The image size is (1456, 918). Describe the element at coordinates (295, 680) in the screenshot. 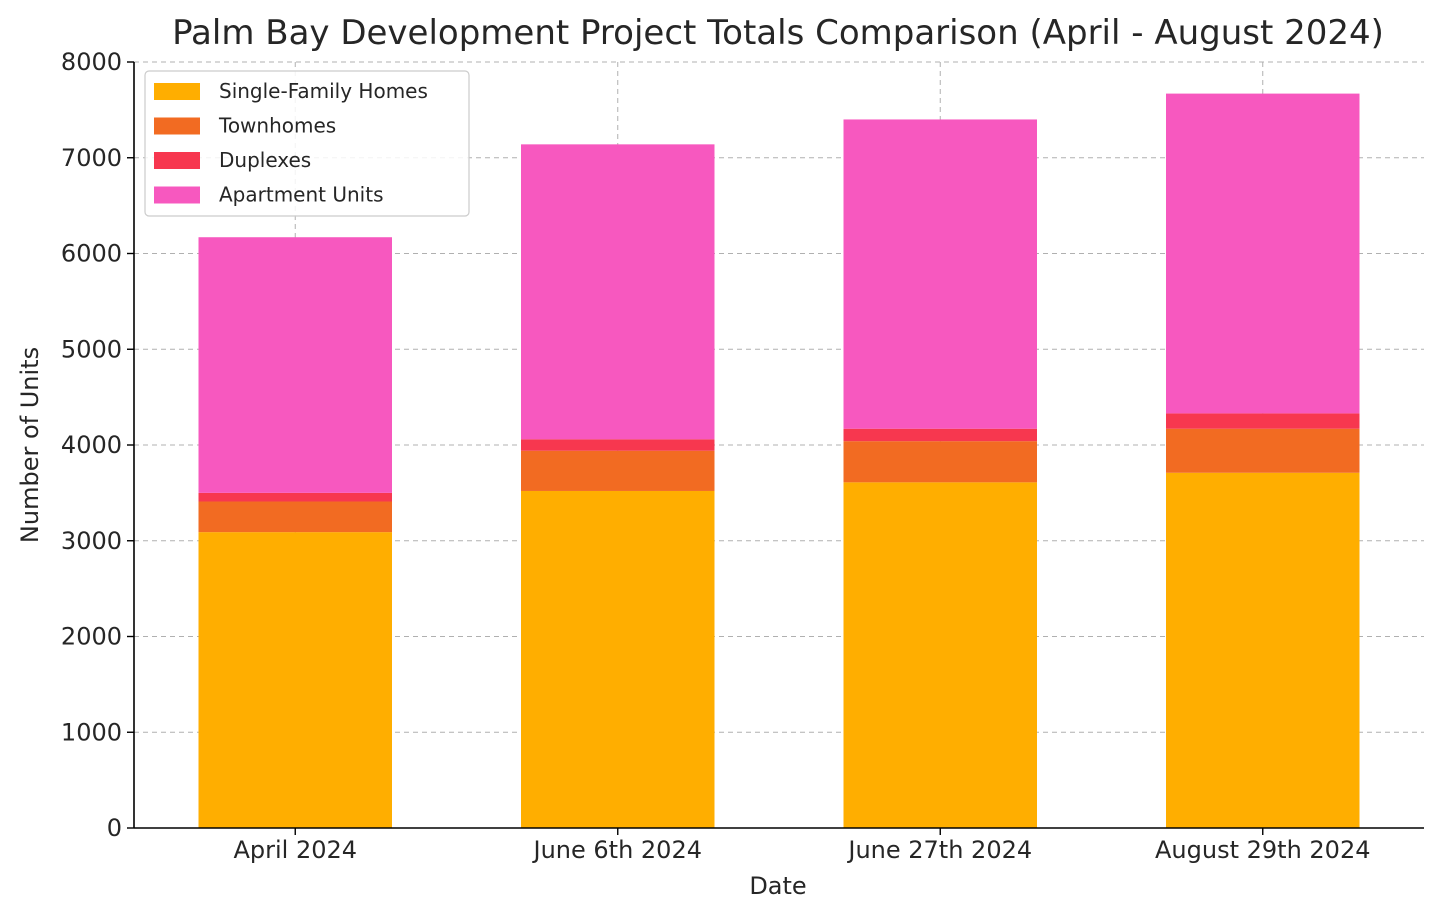

I see `bar-single-family-homes-april-2024` at that location.